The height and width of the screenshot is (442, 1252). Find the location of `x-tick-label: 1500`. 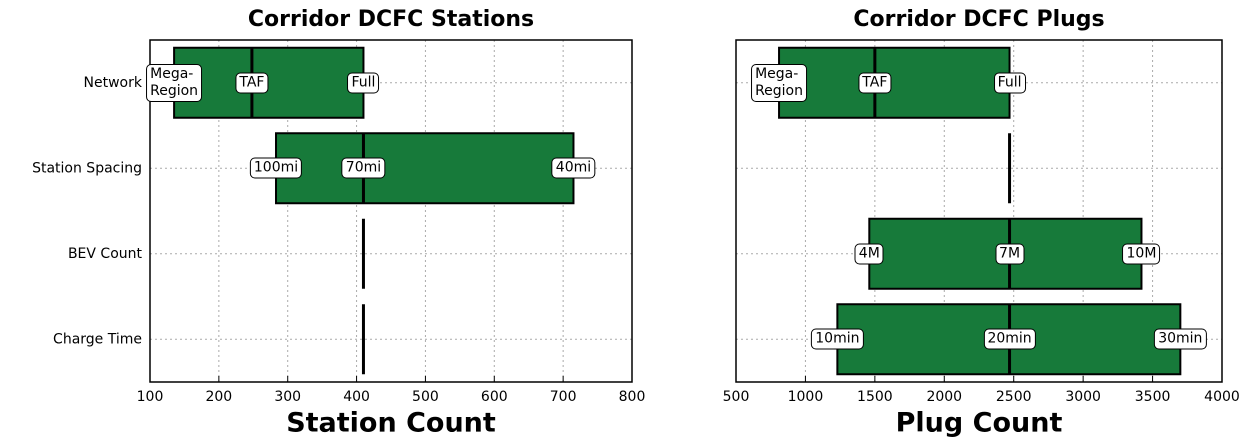

x-tick-label: 1500 is located at coordinates (875, 397).